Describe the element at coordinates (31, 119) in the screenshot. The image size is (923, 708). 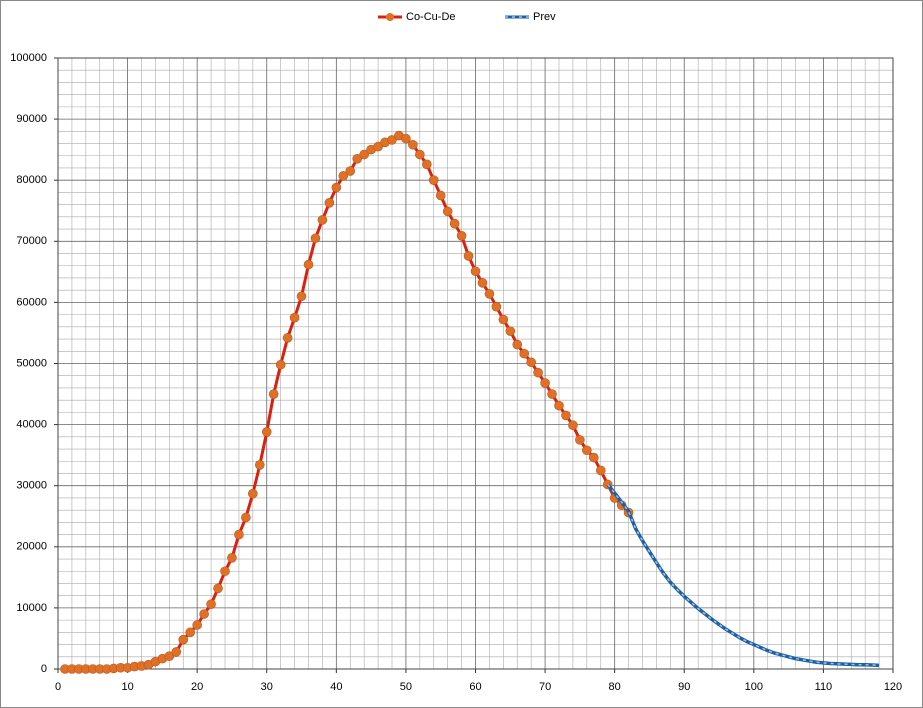
I see `y-tick-label: 90000` at that location.